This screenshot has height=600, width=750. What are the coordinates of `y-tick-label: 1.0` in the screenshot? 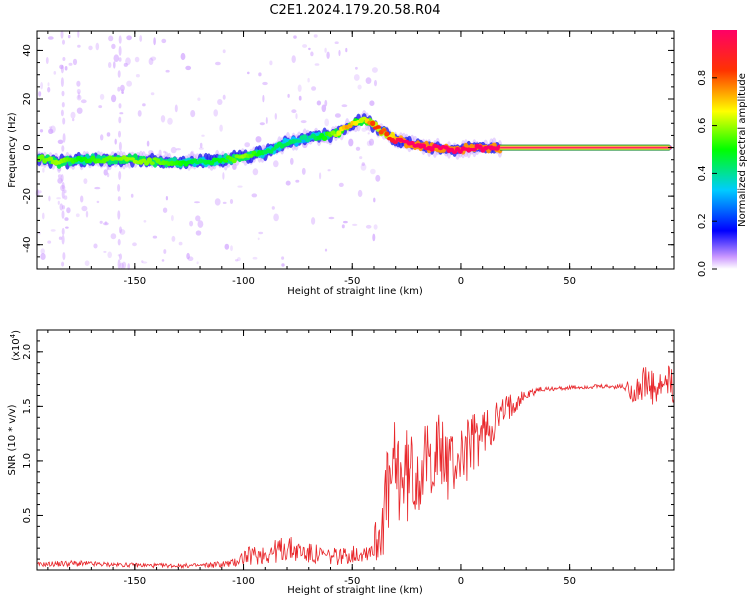 It's located at (27, 461).